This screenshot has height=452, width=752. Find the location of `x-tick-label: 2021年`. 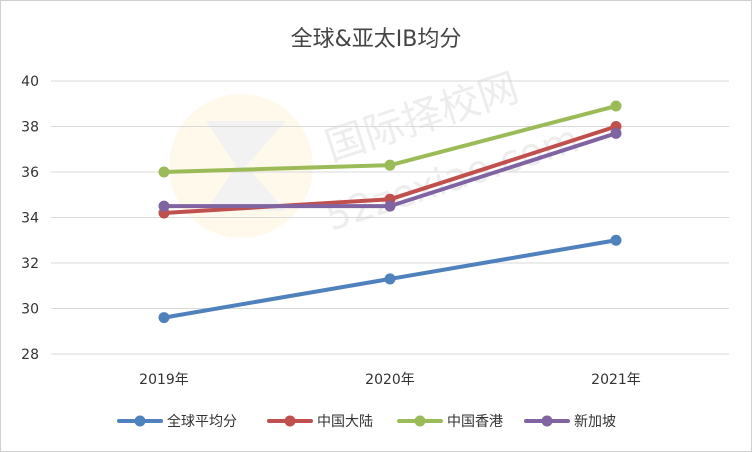

x-tick-label: 2021年 is located at coordinates (616, 380).